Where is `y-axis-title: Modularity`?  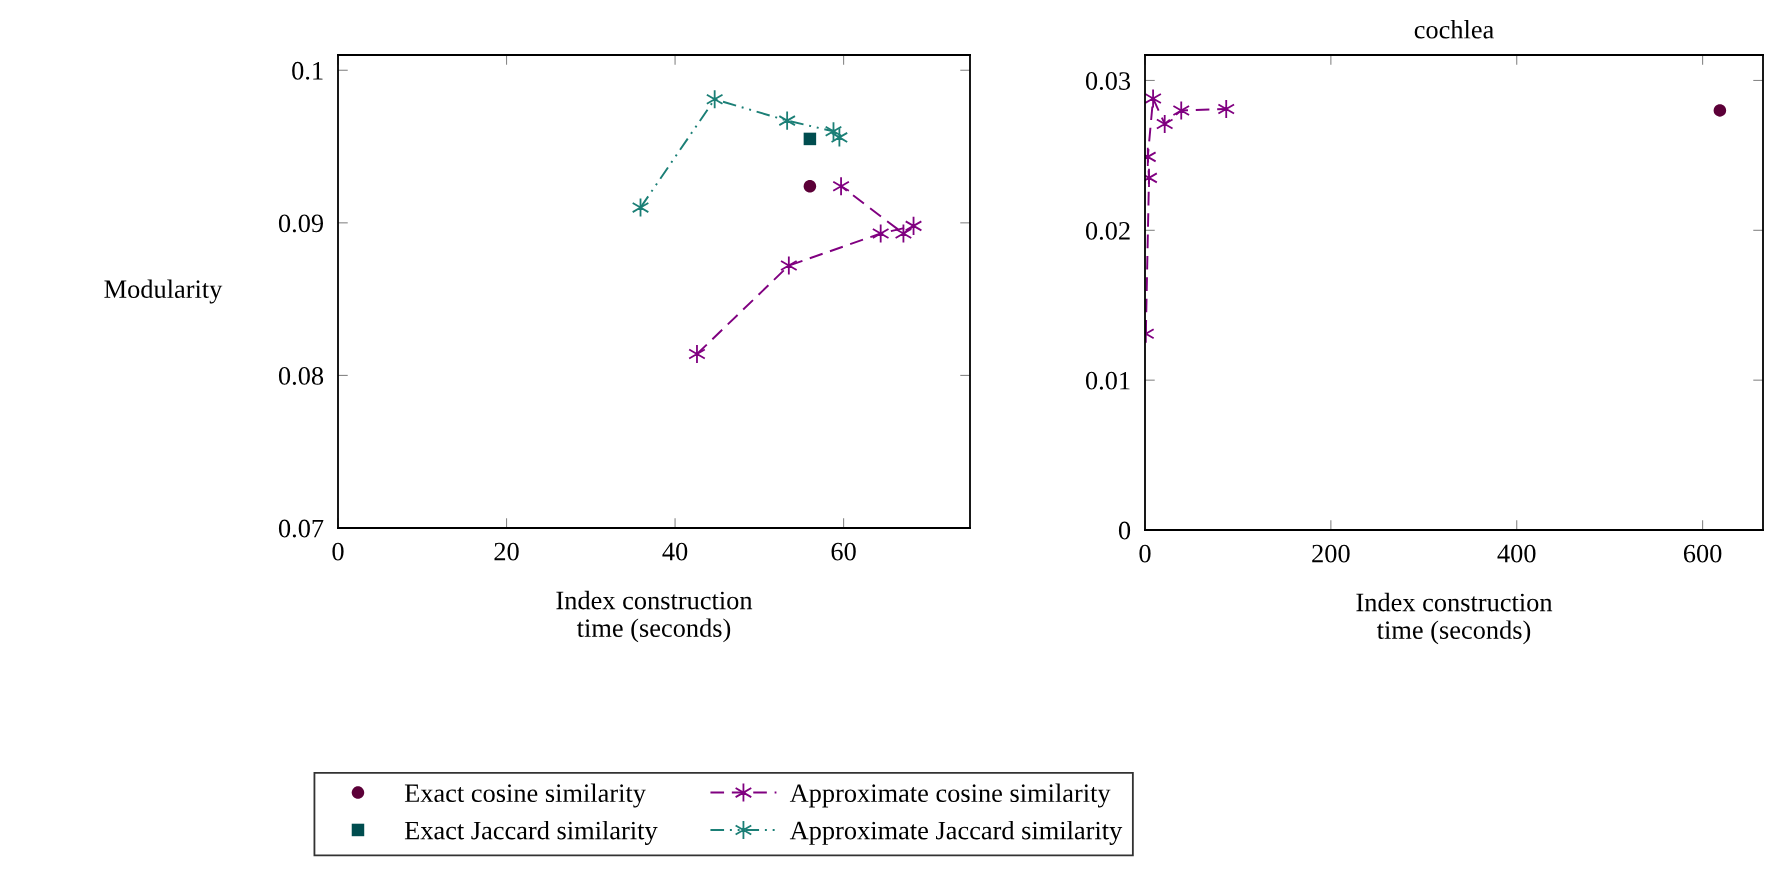 y-axis-title: Modularity is located at coordinates (163, 291).